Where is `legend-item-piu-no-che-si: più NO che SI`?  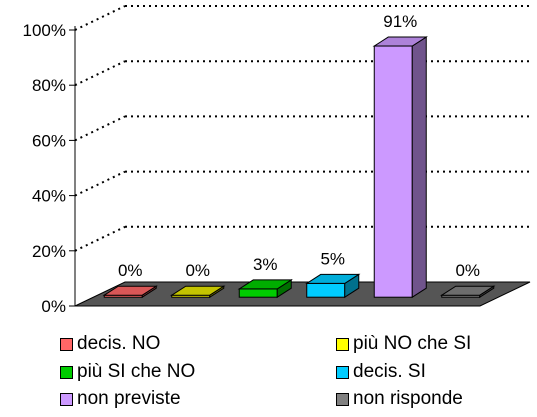
legend-item-piu-no-che-si: più NO che SI is located at coordinates (403, 344).